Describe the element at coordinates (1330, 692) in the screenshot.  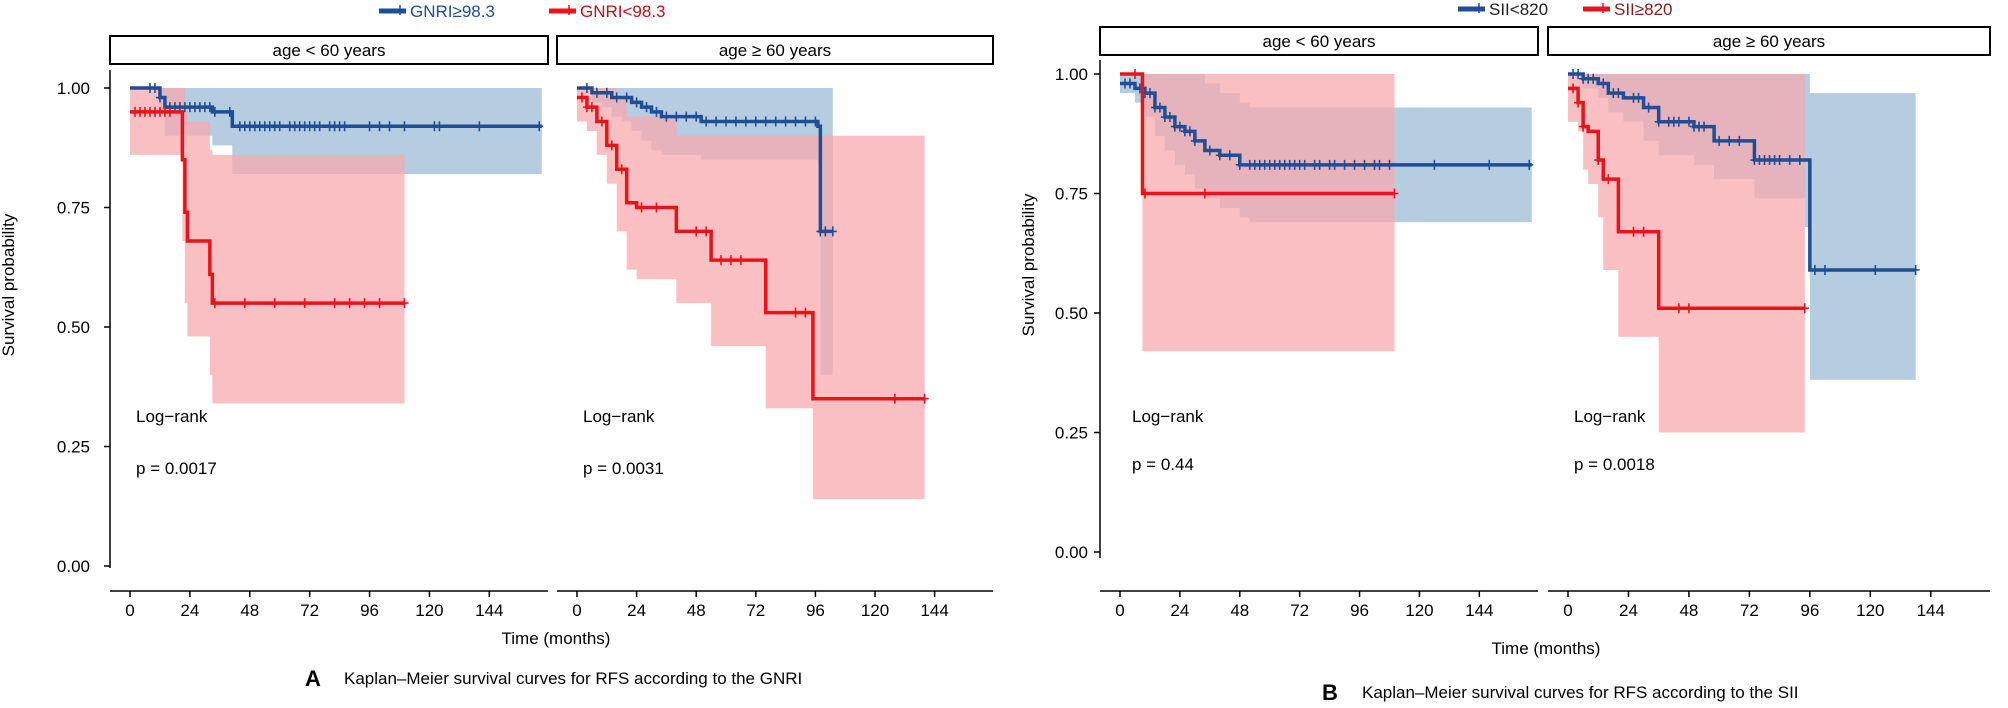
I see `caption-b-letter: B` at that location.